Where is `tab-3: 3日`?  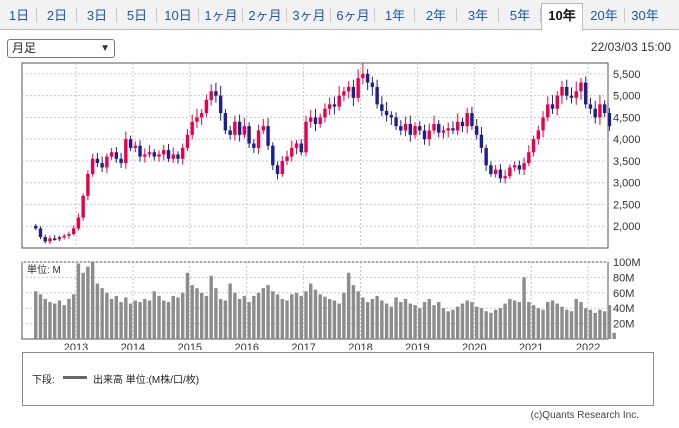 tab-3: 3日 is located at coordinates (97, 15).